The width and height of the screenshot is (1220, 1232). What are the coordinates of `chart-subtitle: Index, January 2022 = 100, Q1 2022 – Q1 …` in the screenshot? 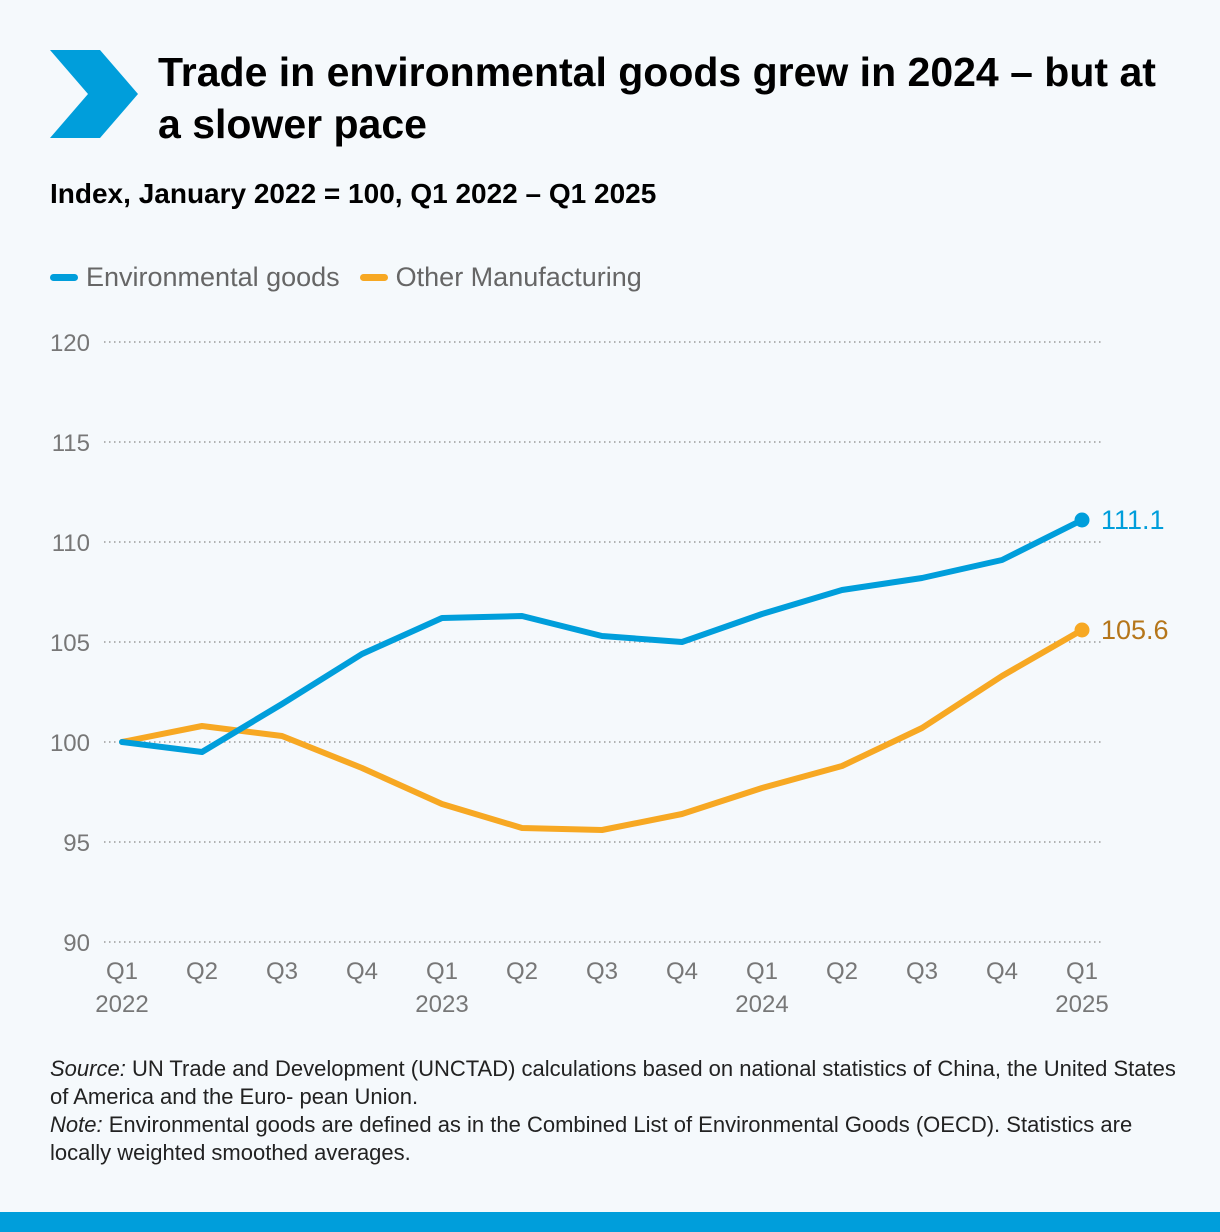 It's located at (353, 193).